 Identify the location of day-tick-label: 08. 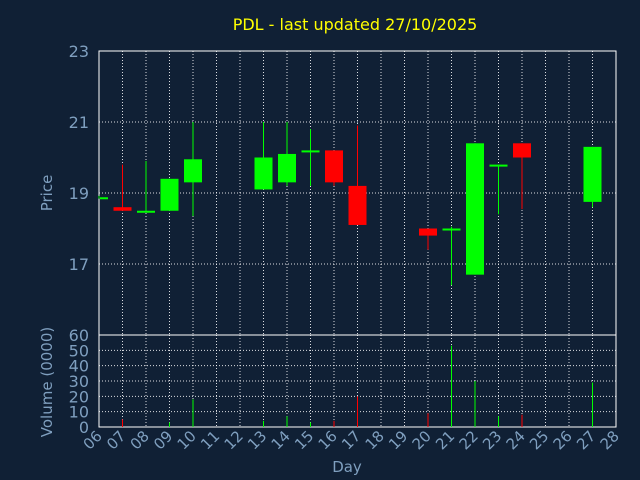
(140, 440).